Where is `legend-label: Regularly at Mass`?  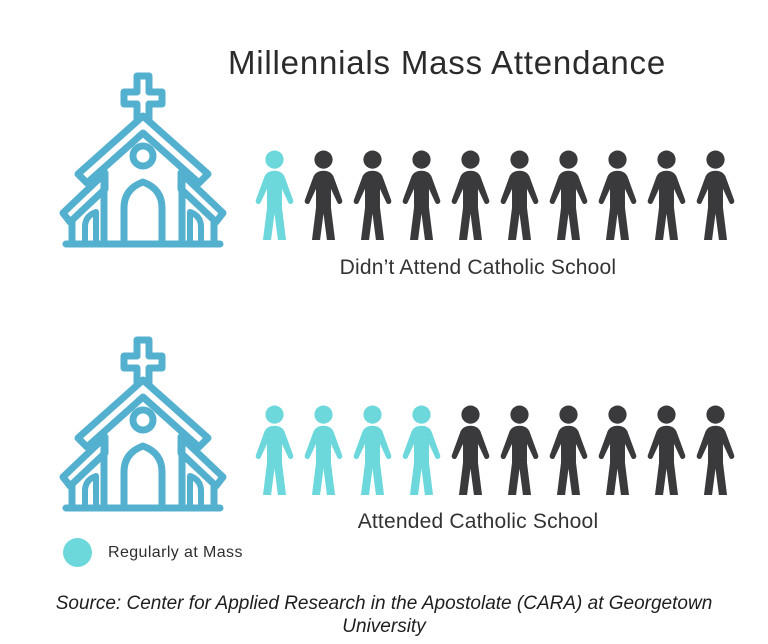
legend-label: Regularly at Mass is located at coordinates (175, 552).